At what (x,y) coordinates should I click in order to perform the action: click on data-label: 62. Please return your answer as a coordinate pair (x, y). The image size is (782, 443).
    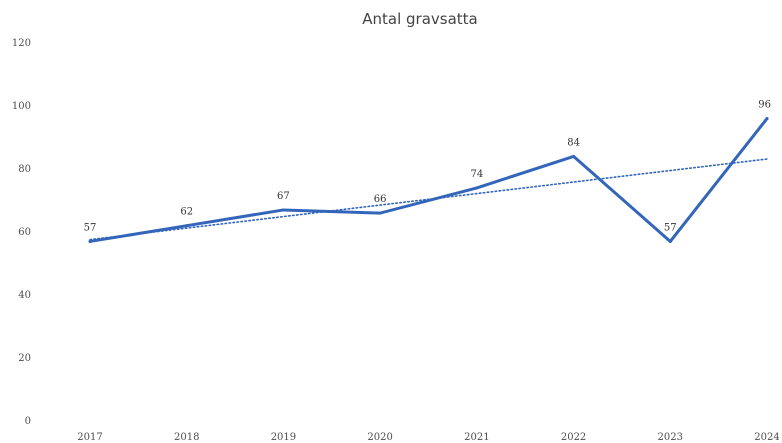
    Looking at the image, I should click on (186, 212).